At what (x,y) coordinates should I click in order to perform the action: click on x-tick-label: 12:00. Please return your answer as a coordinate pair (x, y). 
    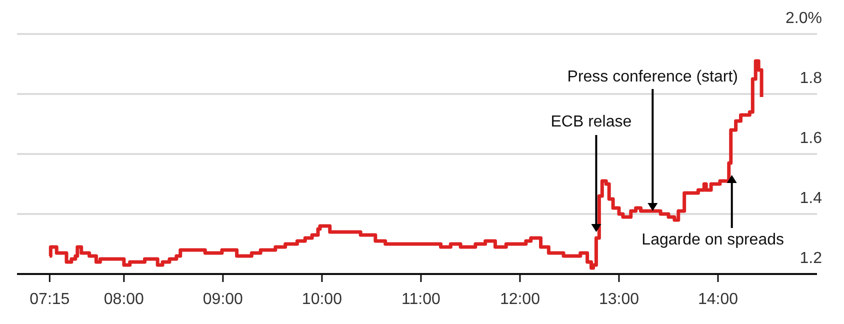
    Looking at the image, I should click on (520, 299).